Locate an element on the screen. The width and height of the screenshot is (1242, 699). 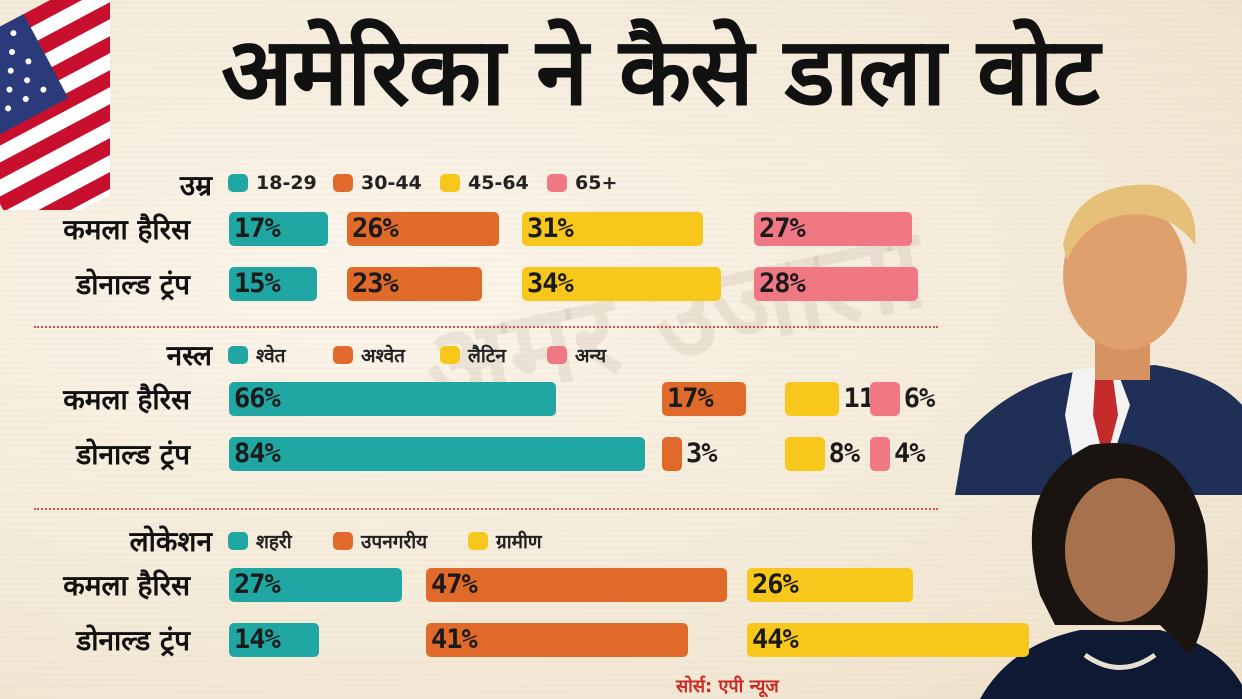
bar-value-label: 28% is located at coordinates (782, 283).